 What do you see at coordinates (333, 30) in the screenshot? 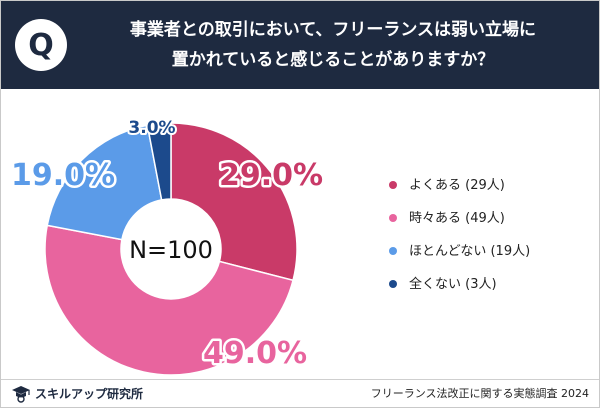
I see `question-line-1: 事業者との取引において、フリーランスは弱い立場に` at bounding box center [333, 30].